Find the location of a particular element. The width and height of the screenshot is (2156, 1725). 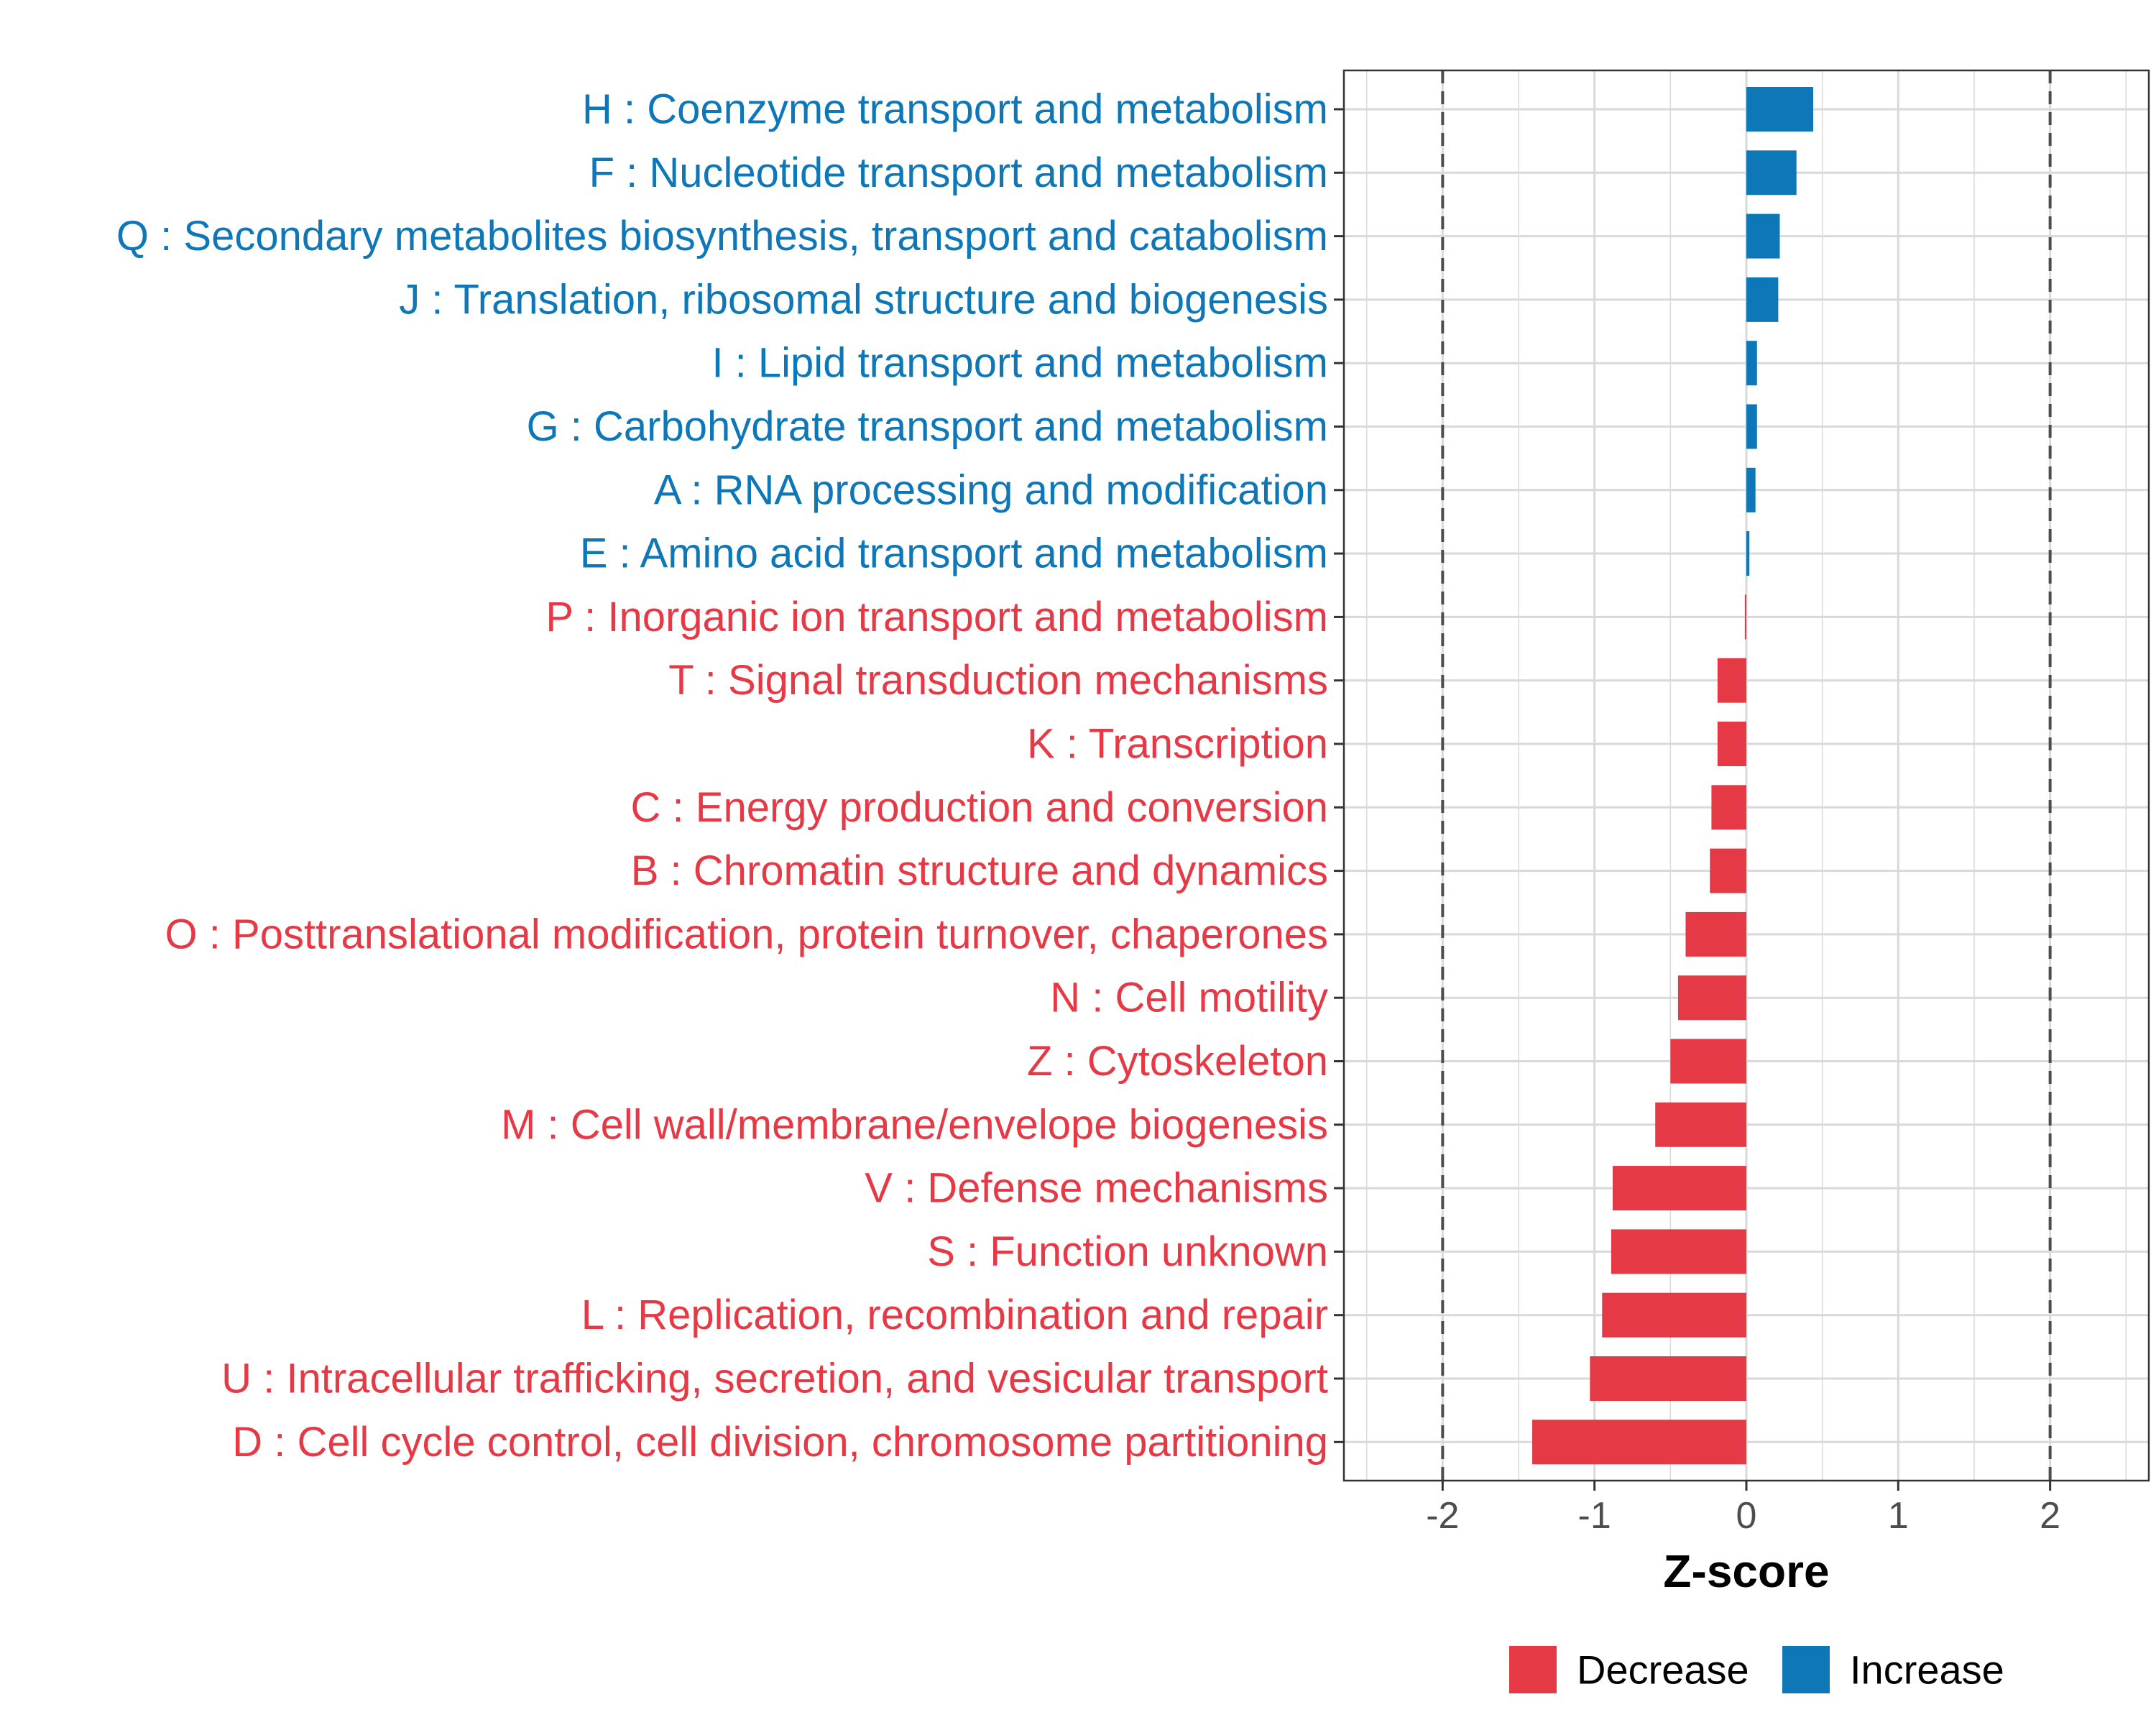

bar-f is located at coordinates (1772, 173).